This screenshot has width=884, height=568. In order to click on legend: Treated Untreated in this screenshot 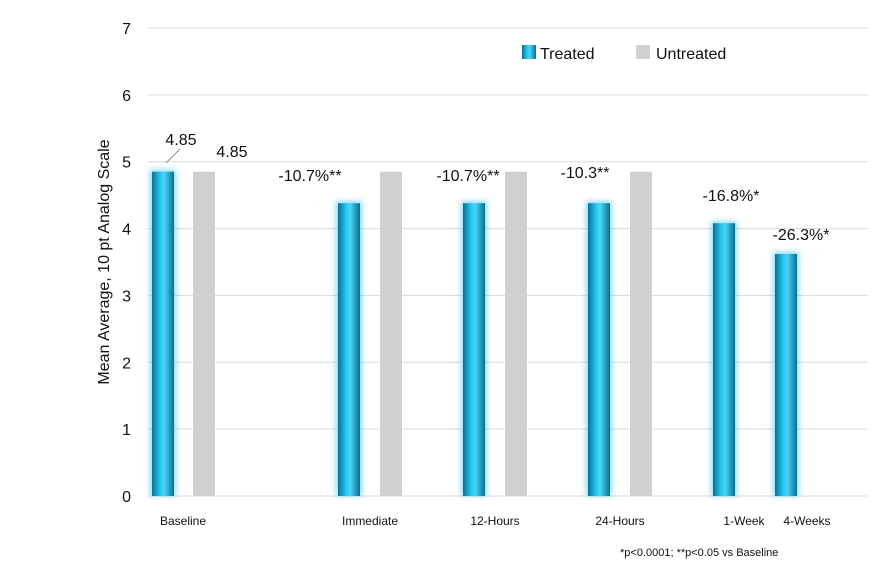, I will do `click(624, 54)`.